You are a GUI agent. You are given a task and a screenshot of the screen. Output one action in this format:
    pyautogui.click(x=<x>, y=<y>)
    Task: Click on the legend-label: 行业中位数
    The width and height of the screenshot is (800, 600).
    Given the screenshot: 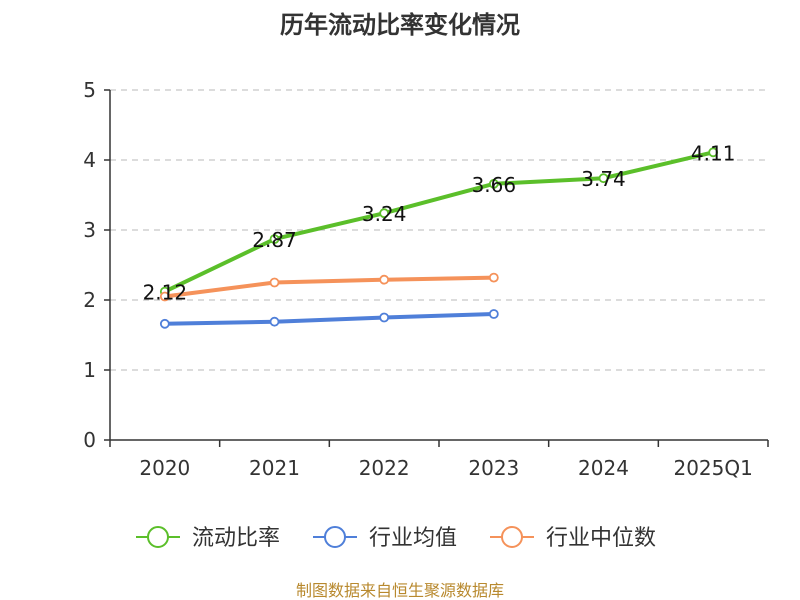 What is the action you would take?
    pyautogui.click(x=601, y=538)
    